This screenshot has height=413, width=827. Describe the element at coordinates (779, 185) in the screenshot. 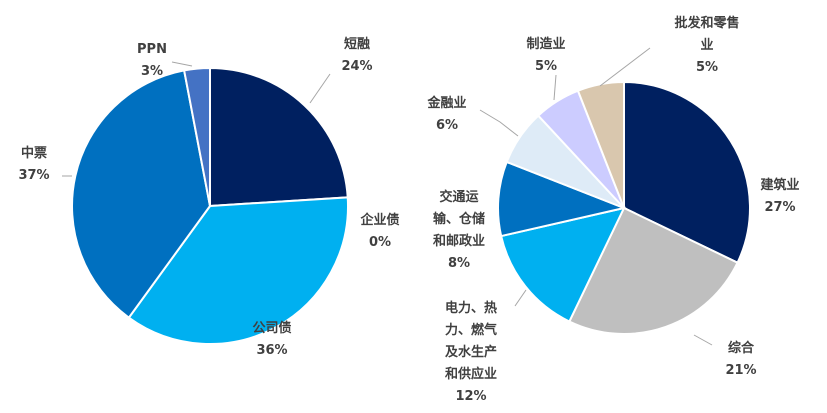

I see `slice-category-label: 建筑业` at that location.